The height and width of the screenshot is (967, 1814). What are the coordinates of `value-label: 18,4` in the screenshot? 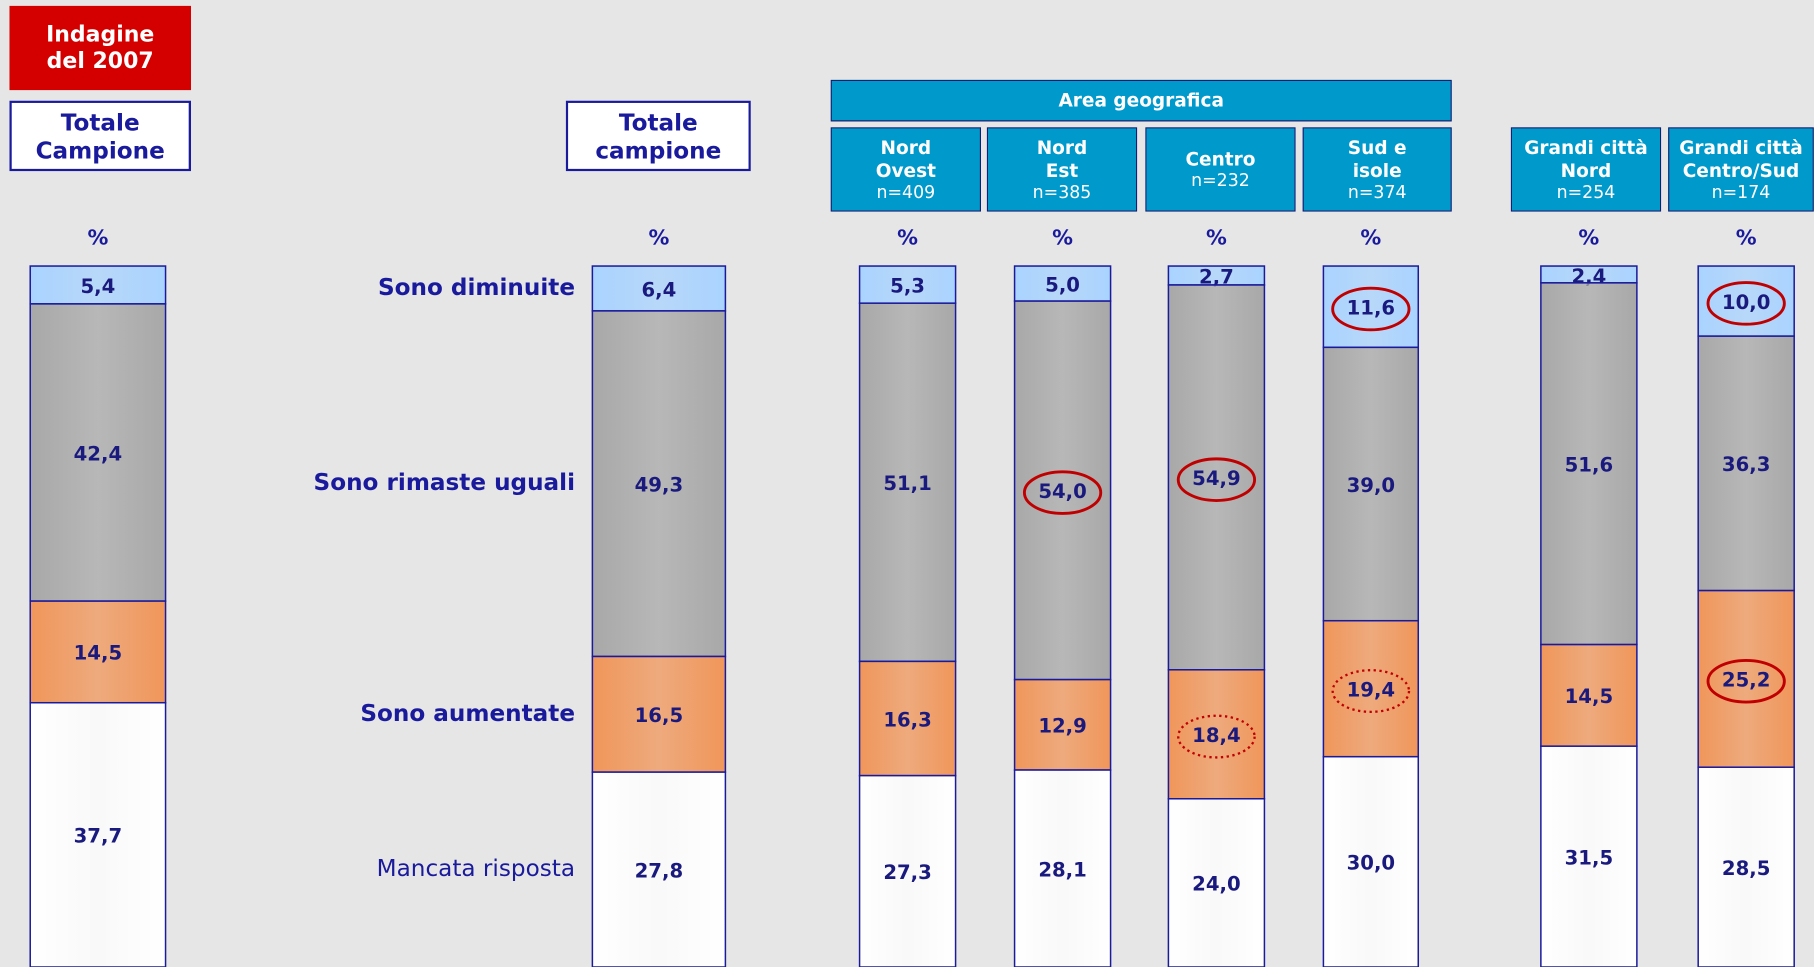 It's located at (1216, 735).